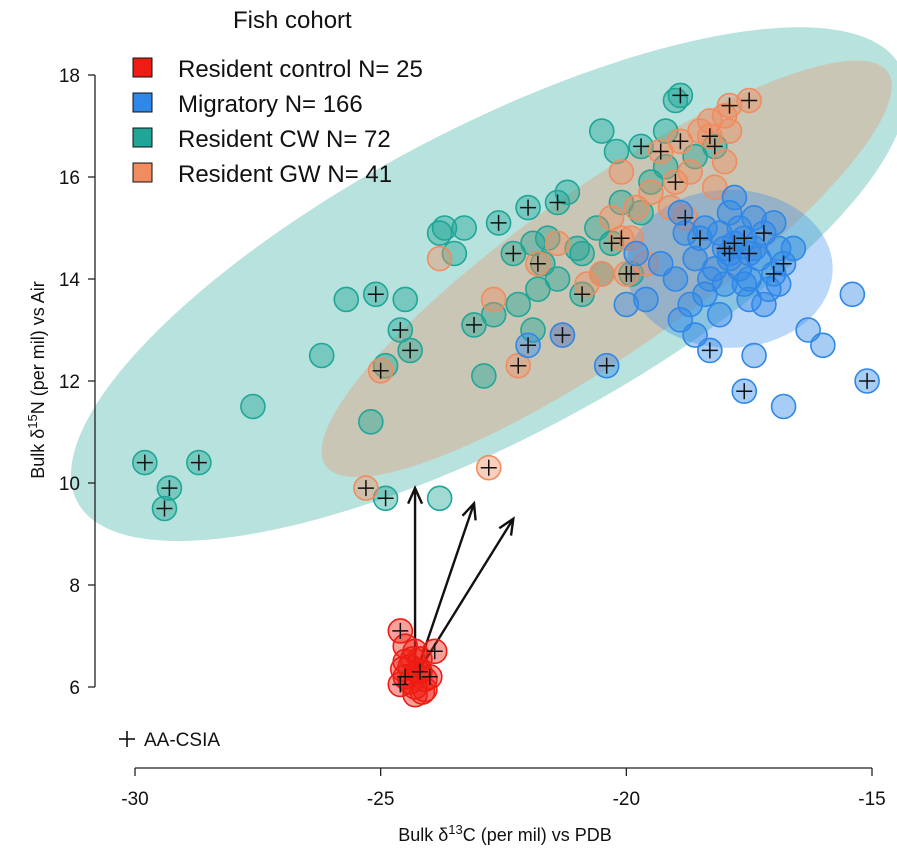 This screenshot has height=855, width=897. What do you see at coordinates (127, 739) in the screenshot?
I see `aa-csia-marker-icon` at bounding box center [127, 739].